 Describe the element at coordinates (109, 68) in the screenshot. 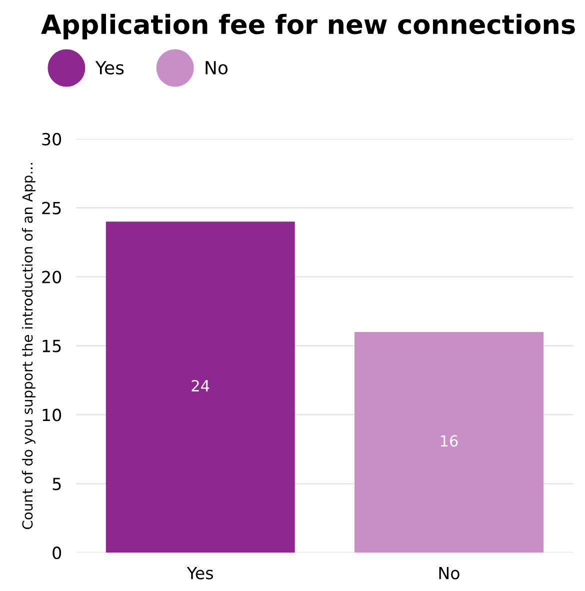

I see `legend-label: Yes` at that location.